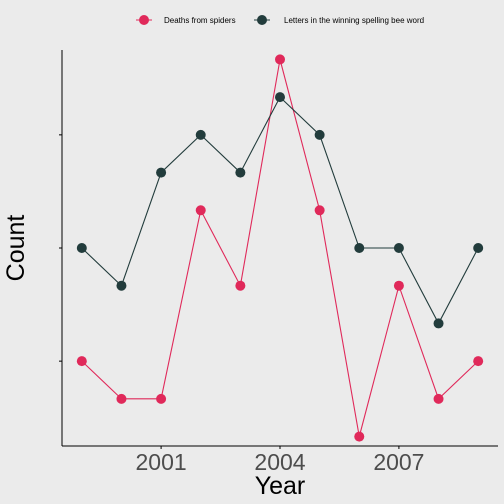 The width and height of the screenshot is (504, 504). Describe the element at coordinates (200, 20) in the screenshot. I see `legend-label-deaths: Deaths from spiders` at that location.